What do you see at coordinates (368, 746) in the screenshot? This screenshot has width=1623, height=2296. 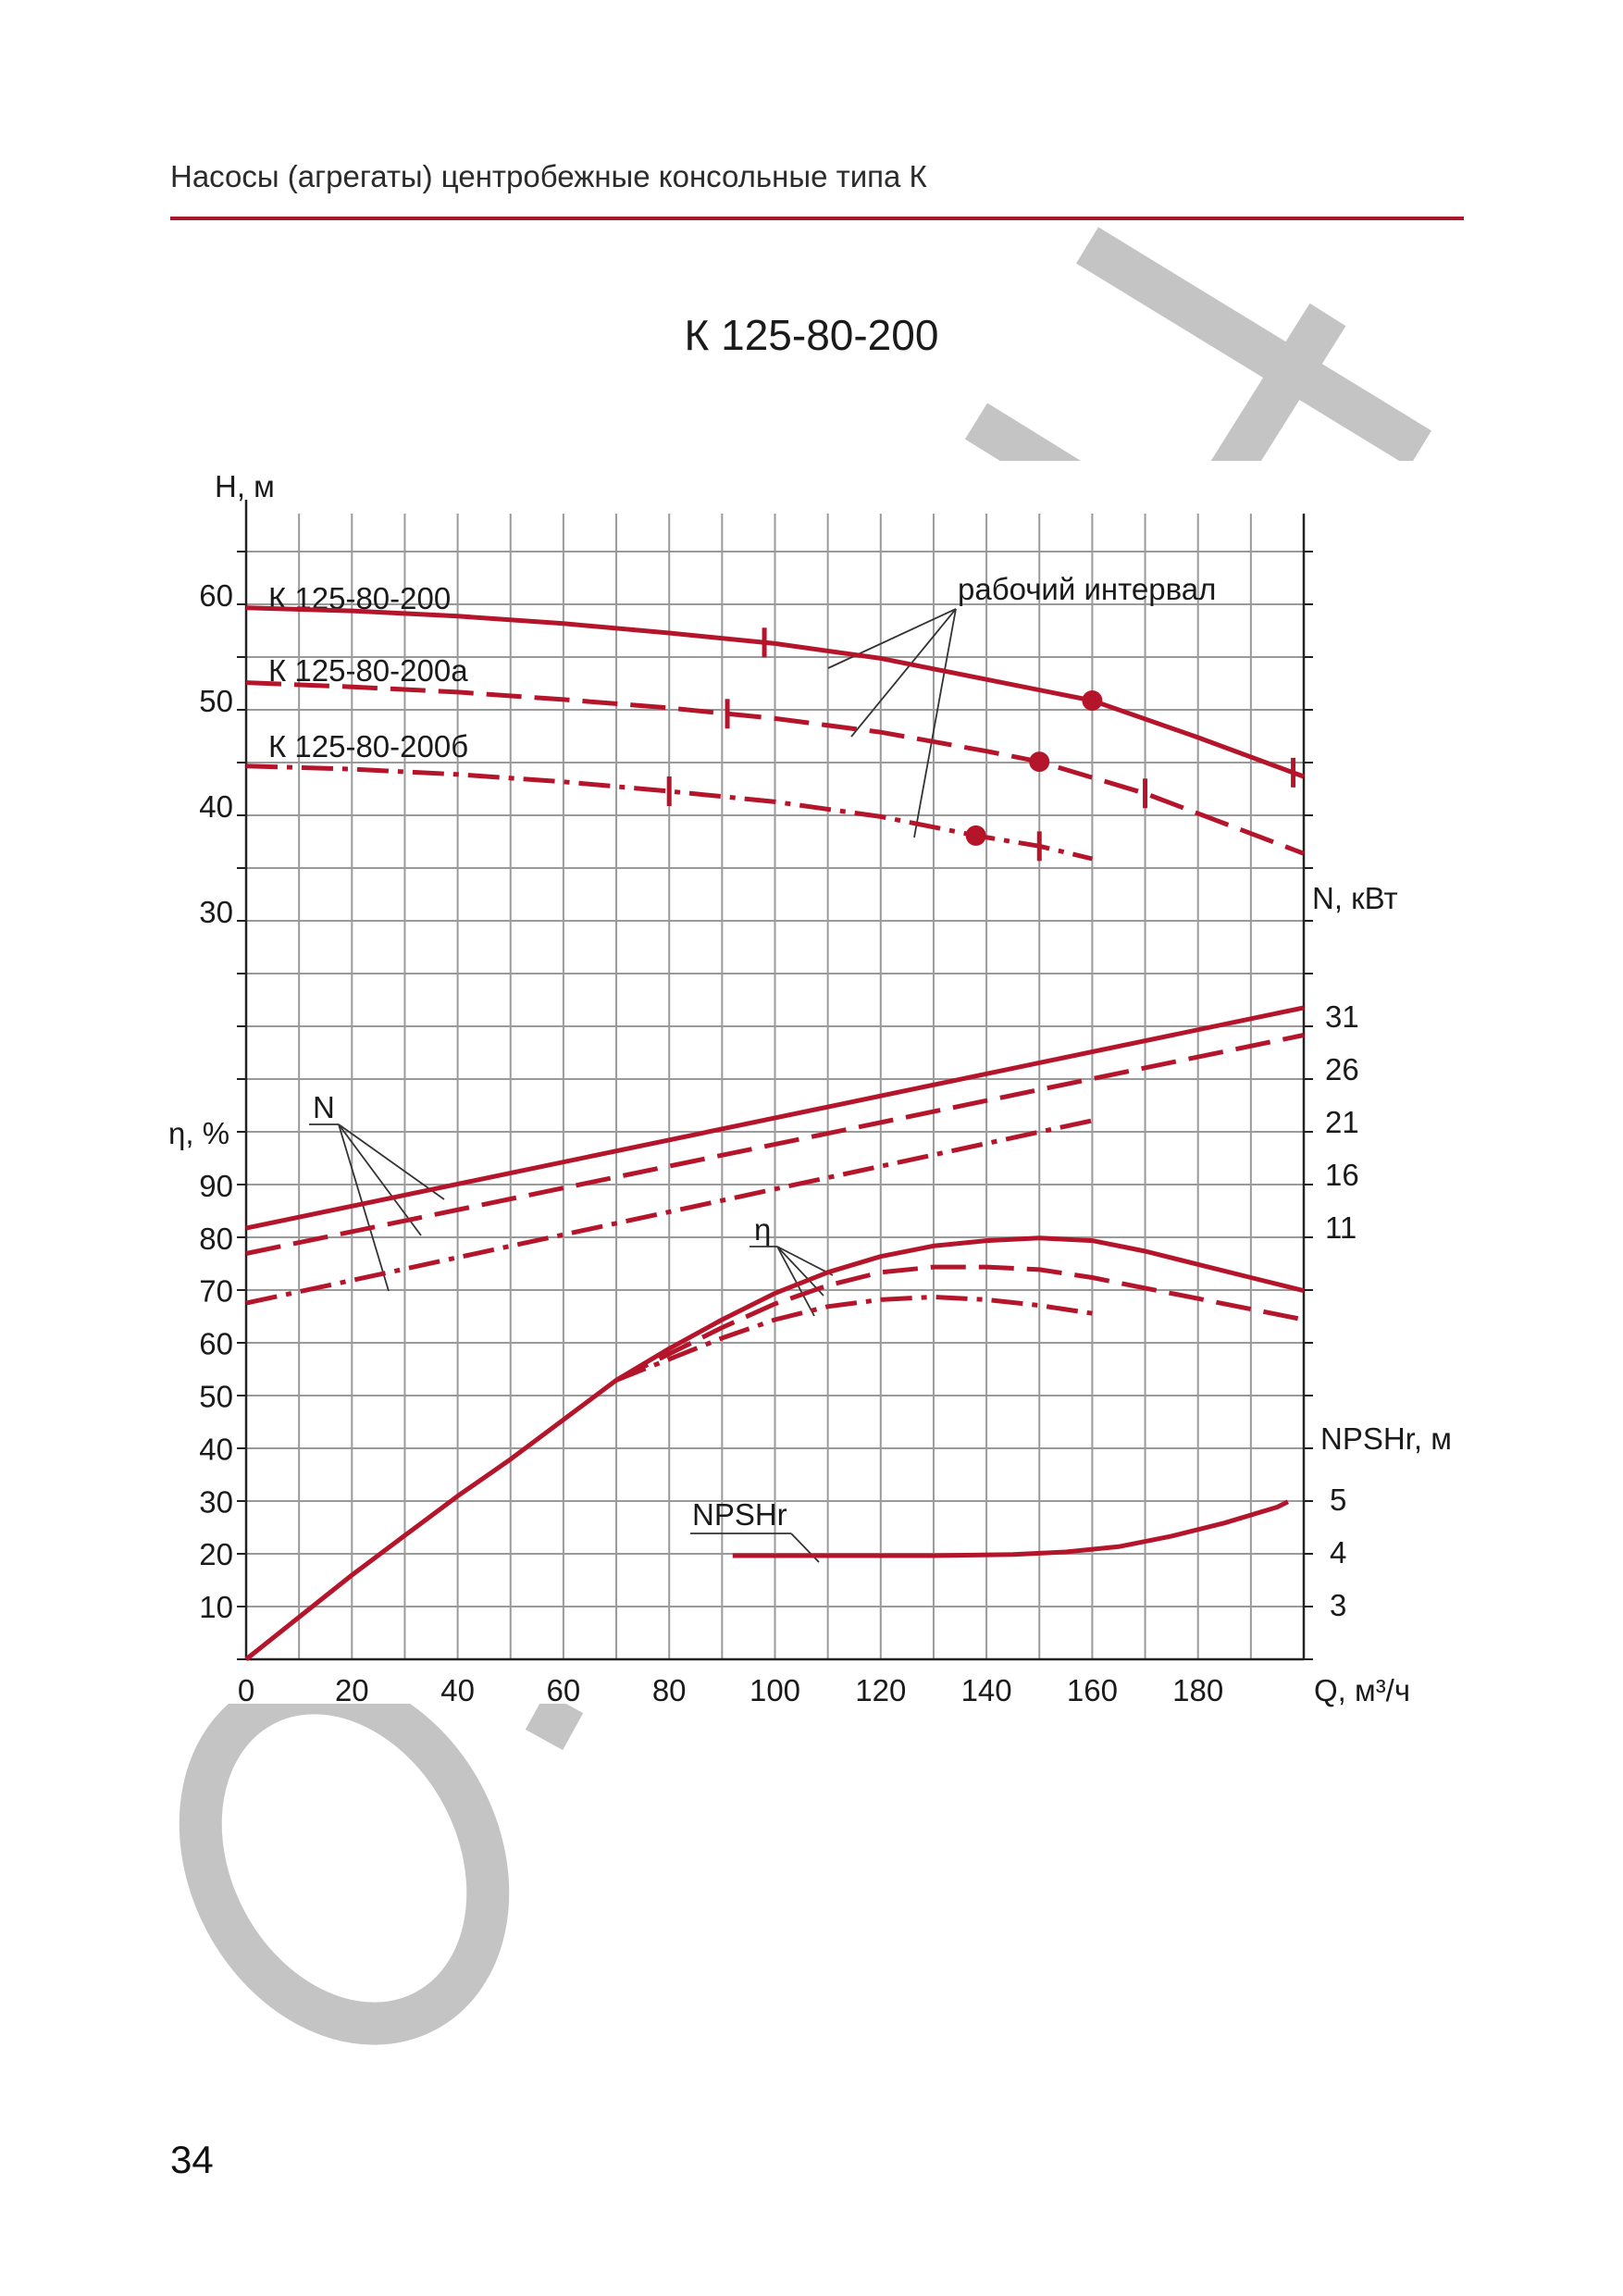 I see `curve-name-label: К 125-80-200б` at bounding box center [368, 746].